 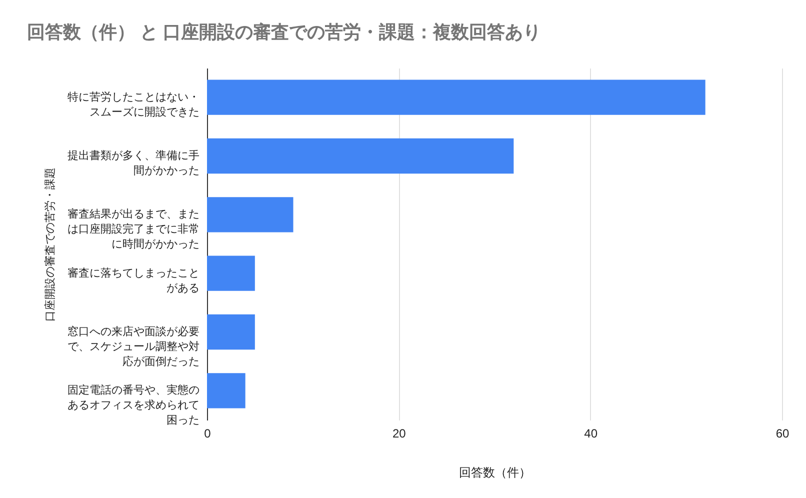 I want to click on y-axis-title: 口座開設の審査での苦労・課題, so click(x=50, y=245).